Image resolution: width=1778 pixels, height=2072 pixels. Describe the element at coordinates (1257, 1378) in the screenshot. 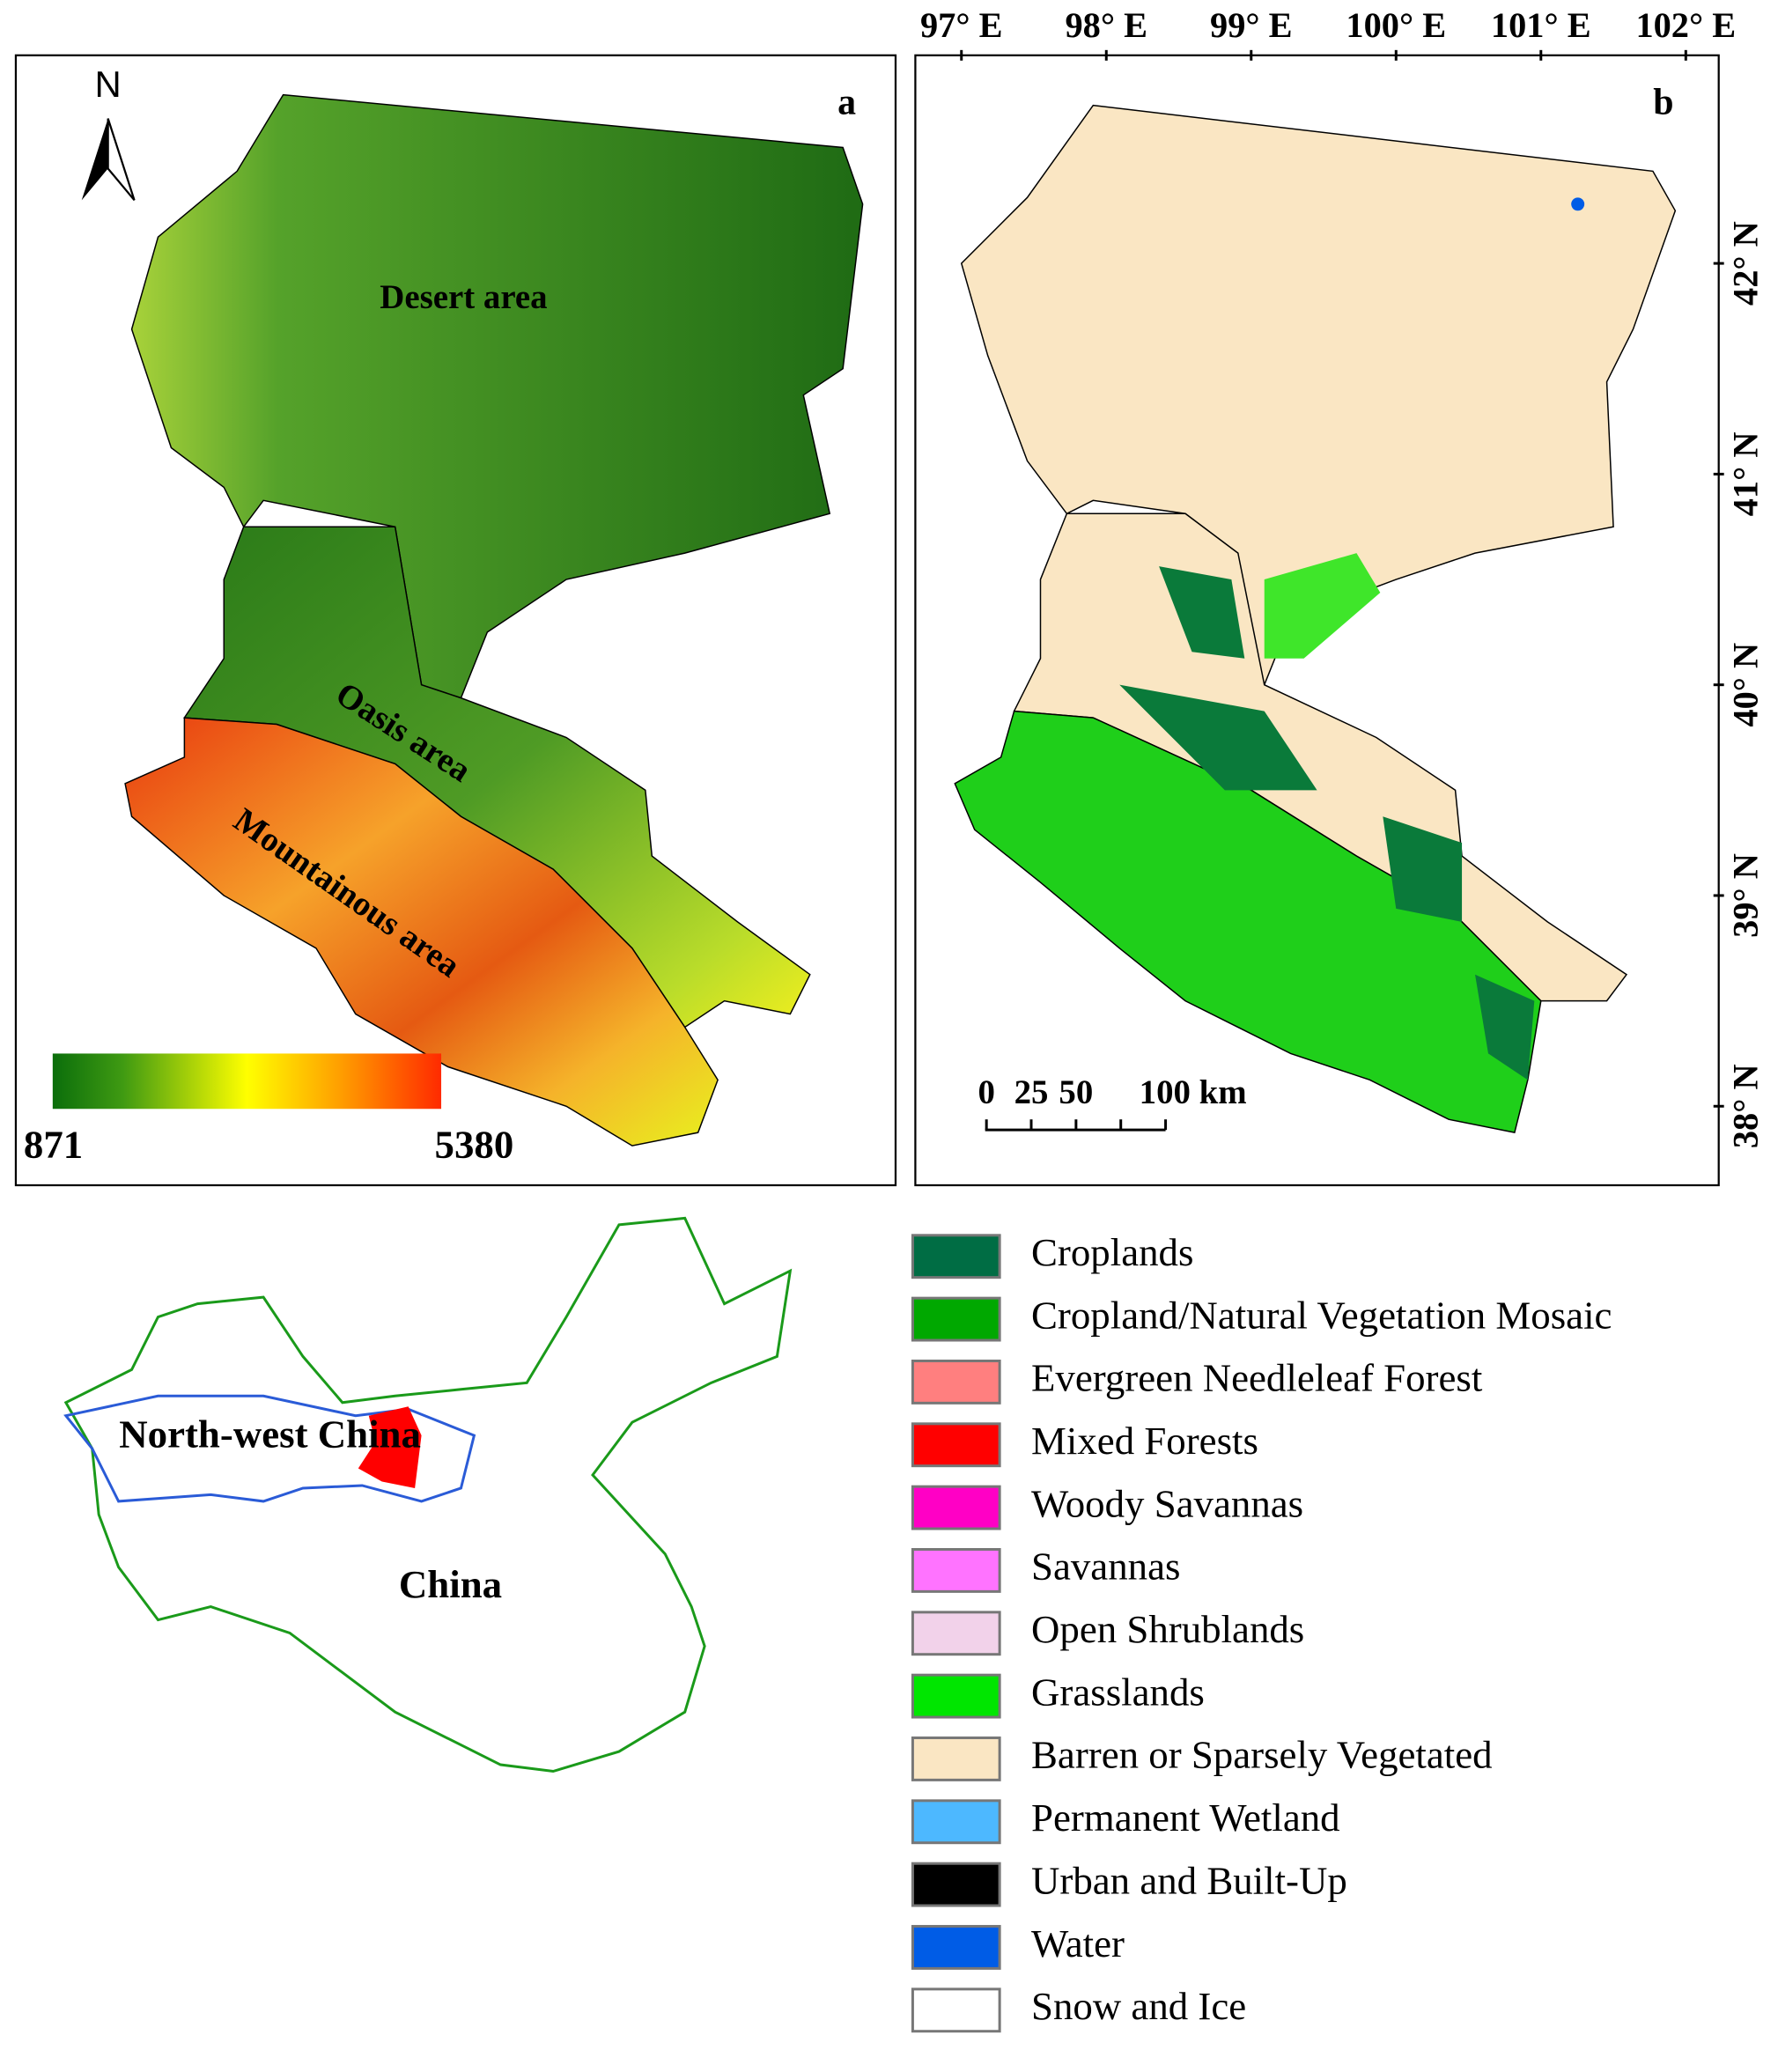

I see `legend-label: Evergreen Needleleaf Forest` at that location.